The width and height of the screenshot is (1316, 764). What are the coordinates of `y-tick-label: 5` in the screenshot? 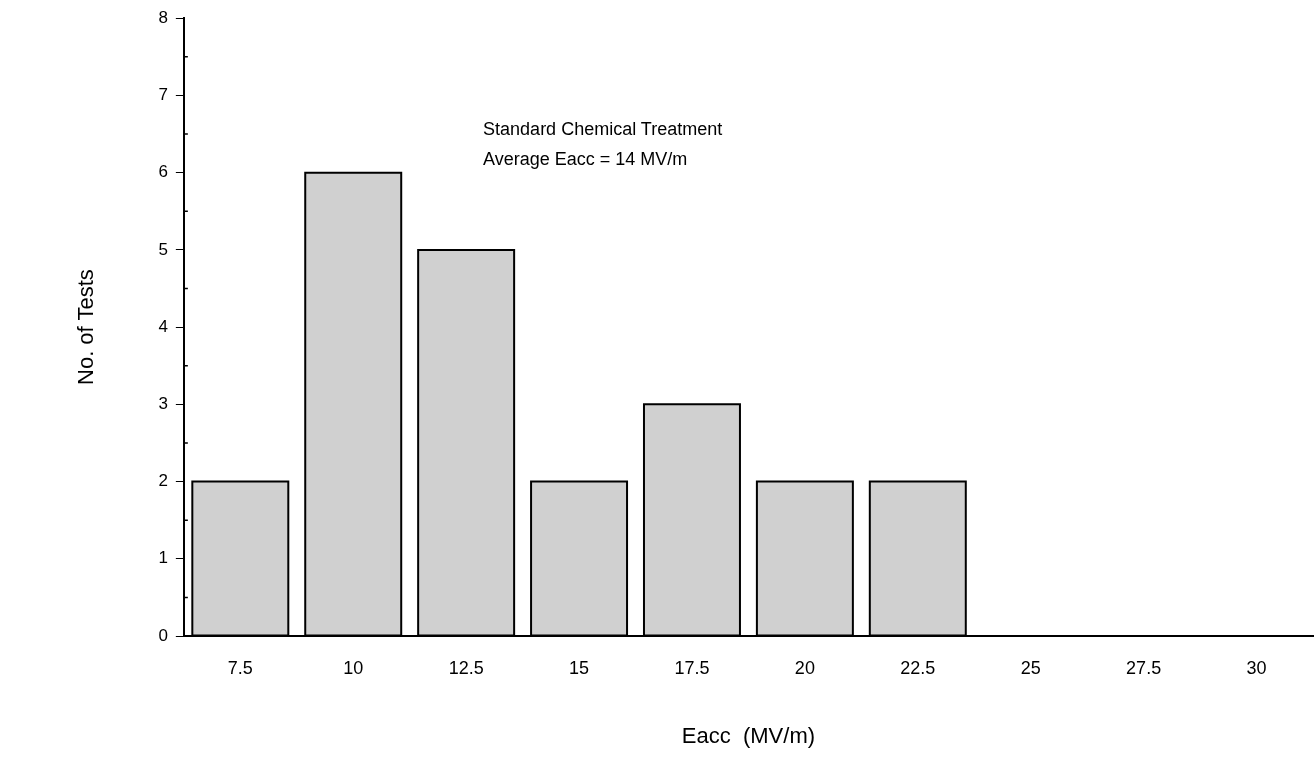 It's located at (163, 249).